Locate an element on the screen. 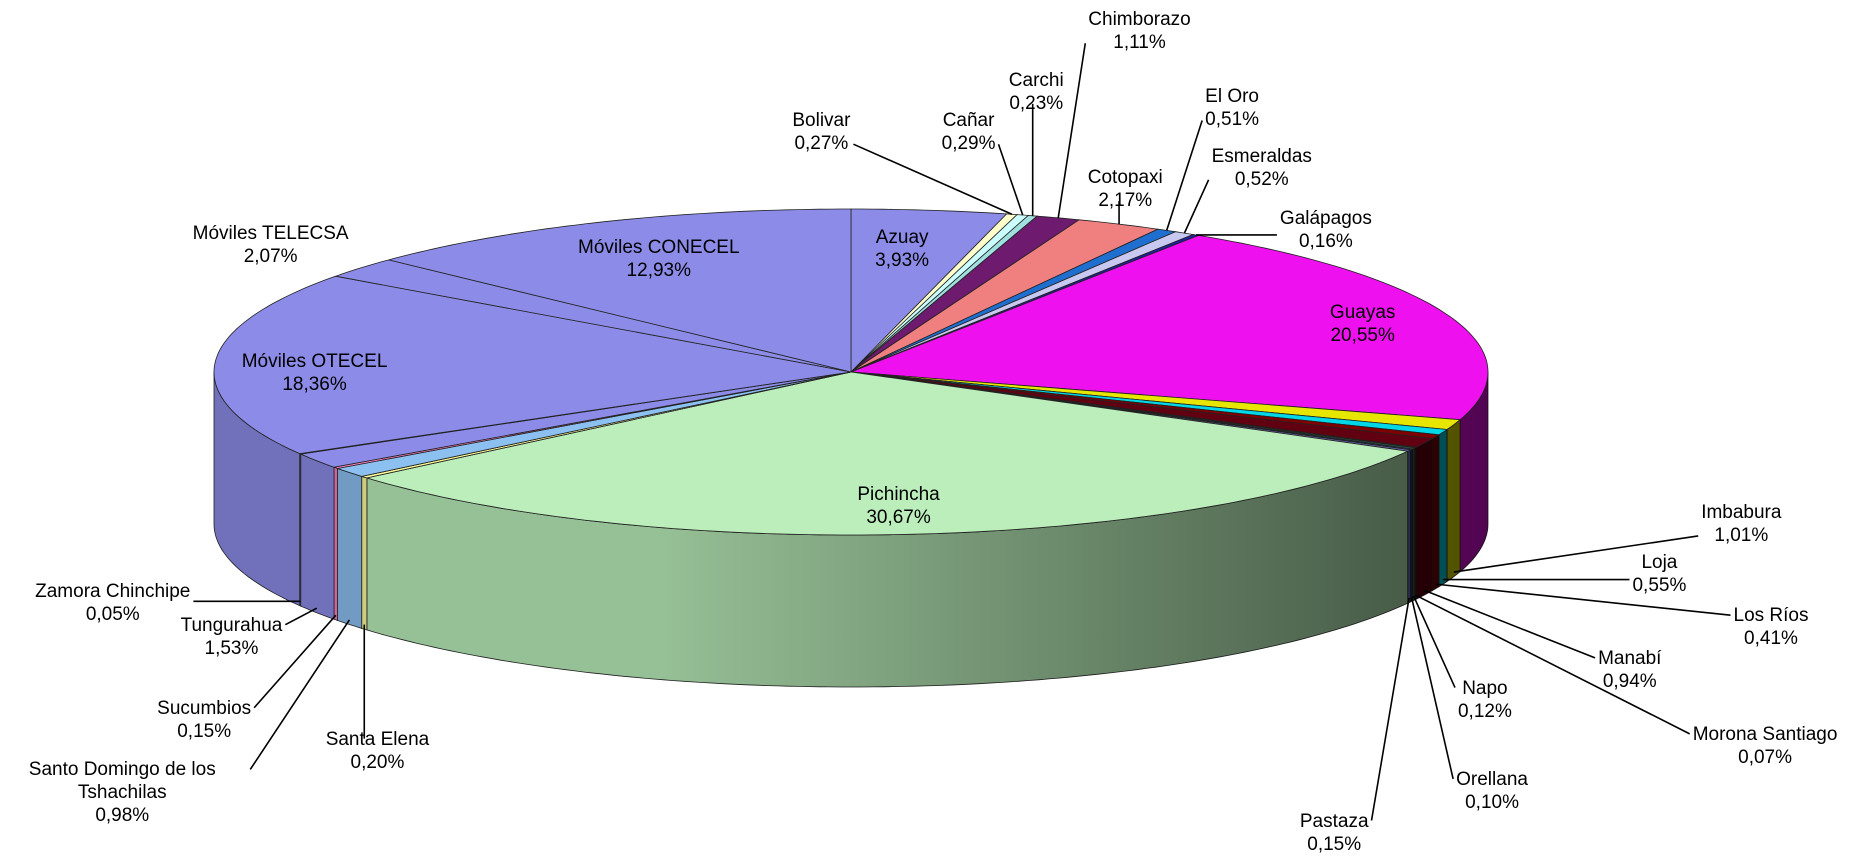  slice-value: 30,67% is located at coordinates (898, 518).